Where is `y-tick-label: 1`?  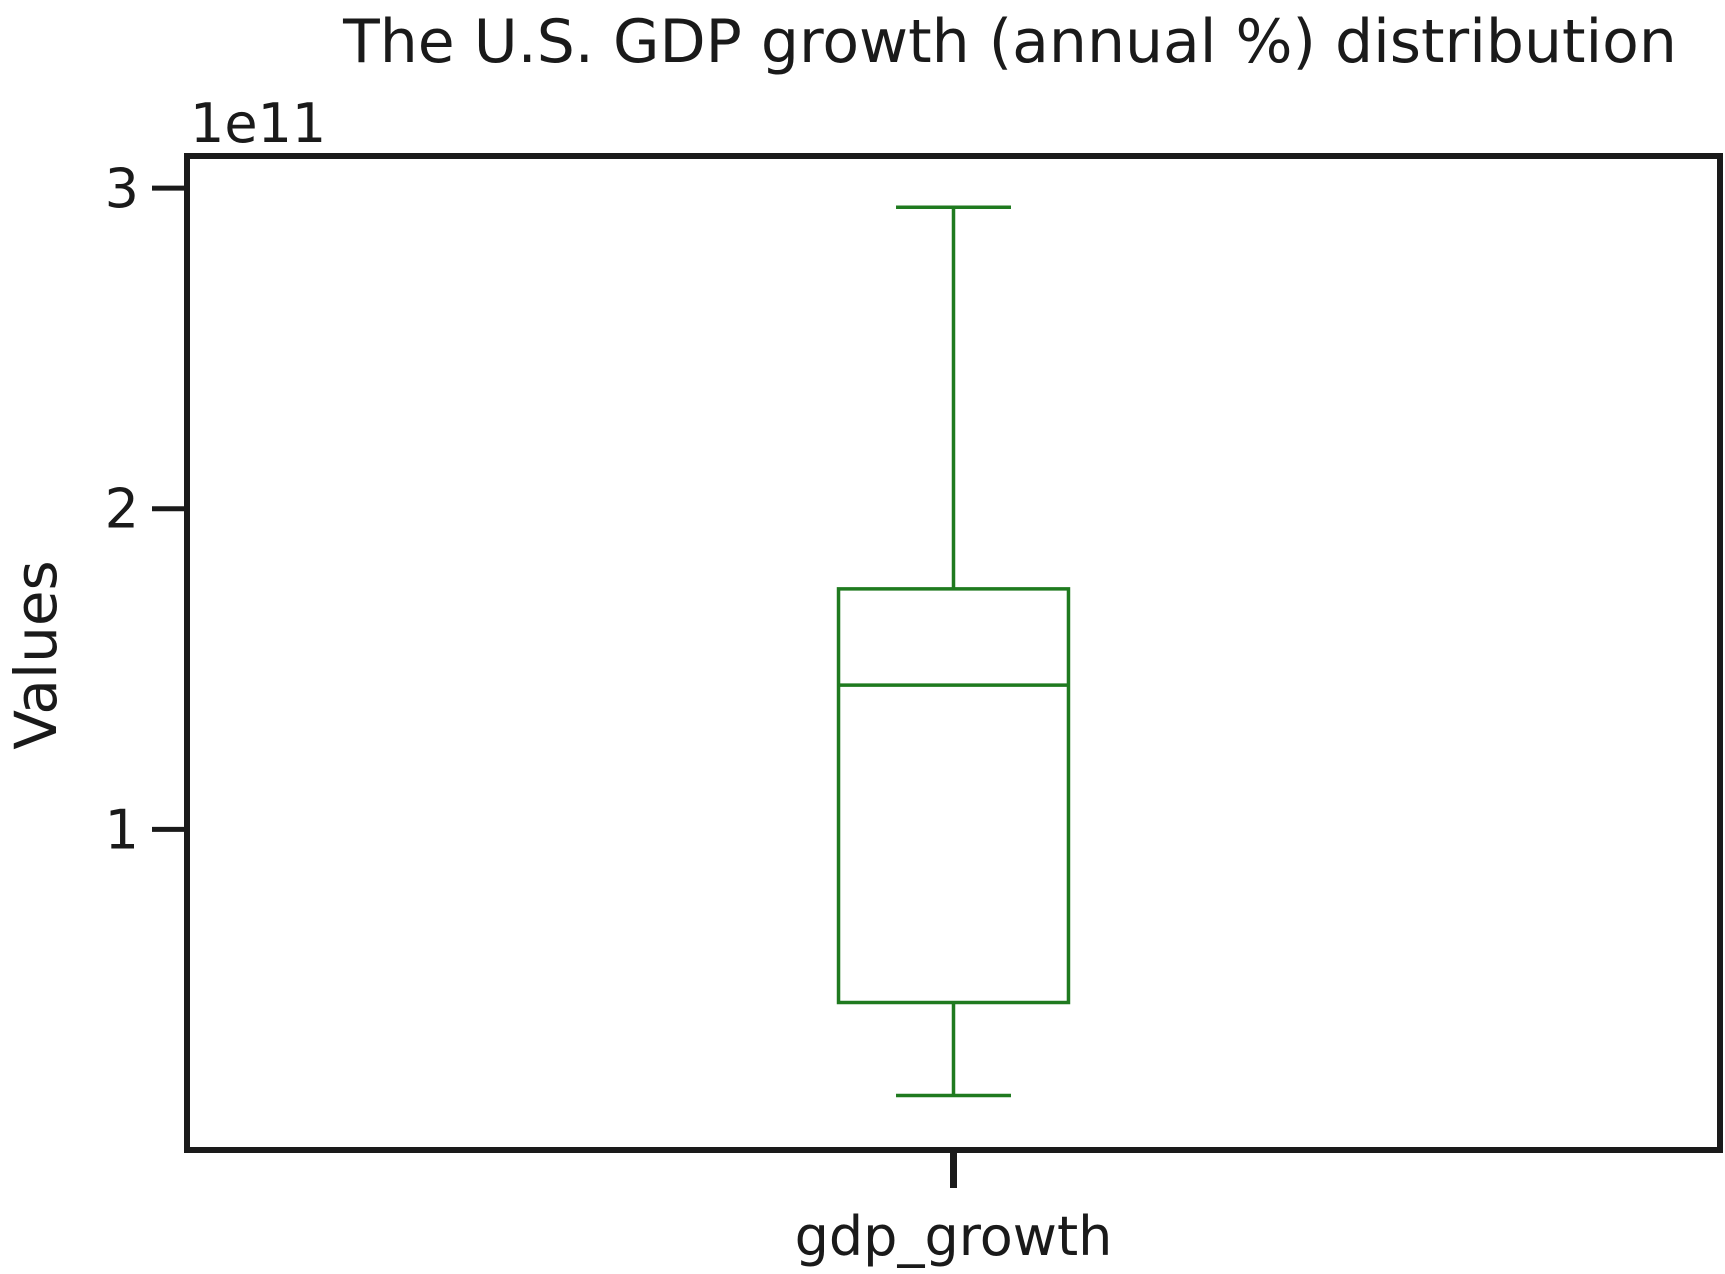
y-tick-label: 1 is located at coordinates (122, 829).